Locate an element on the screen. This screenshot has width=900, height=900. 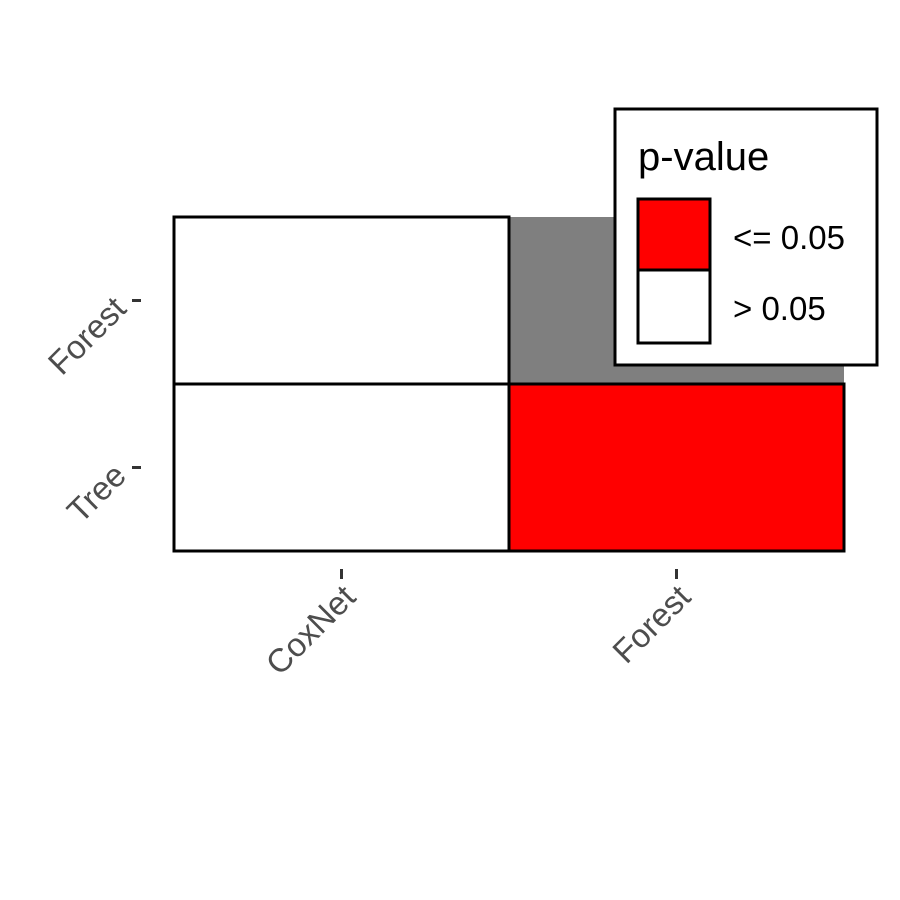
y-tick-label-forest: Forest is located at coordinates (87, 335).